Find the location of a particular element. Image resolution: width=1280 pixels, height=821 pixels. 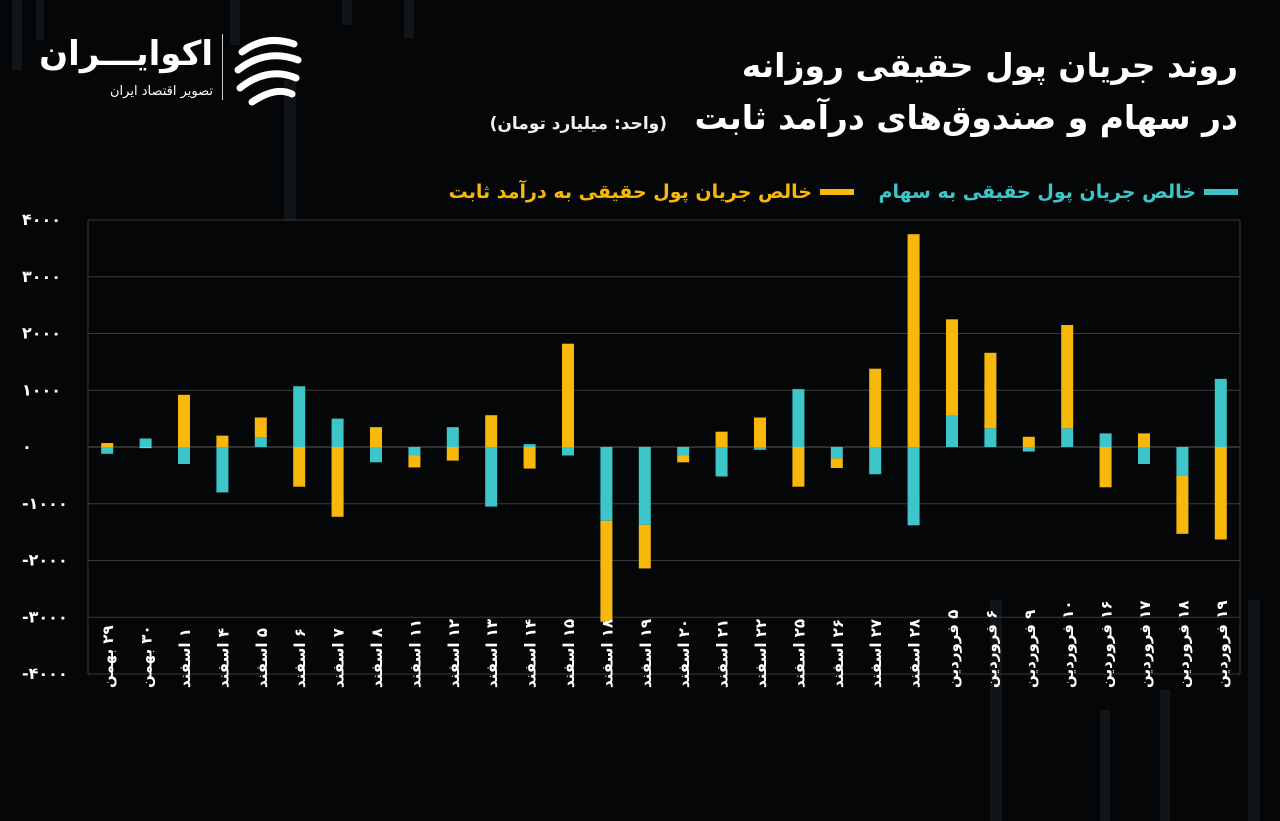

legend-label-fixed-income: خالص جریان پول حقیقی به درآمد ثابت is located at coordinates (630, 192).